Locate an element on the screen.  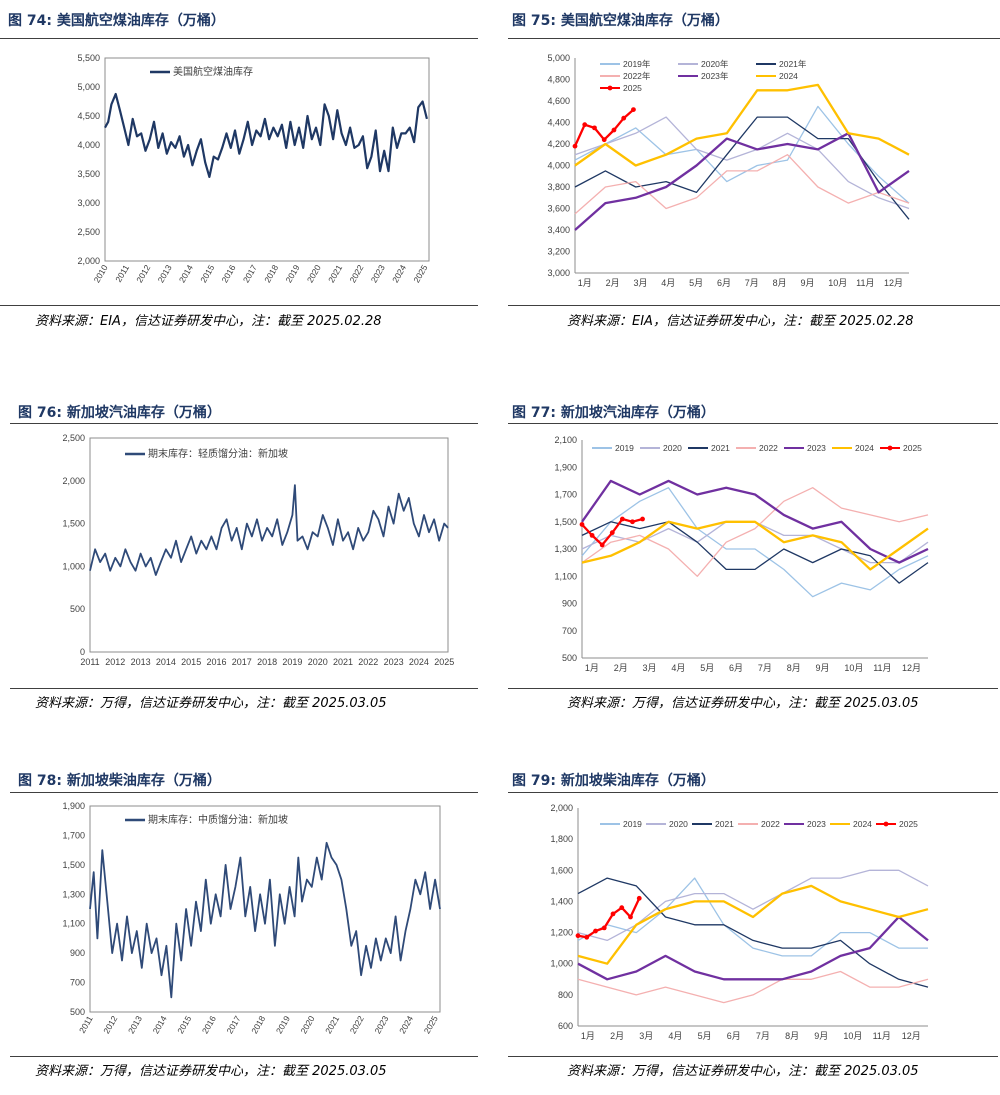
y-tick-label: 4,800 is located at coordinates (558, 80).